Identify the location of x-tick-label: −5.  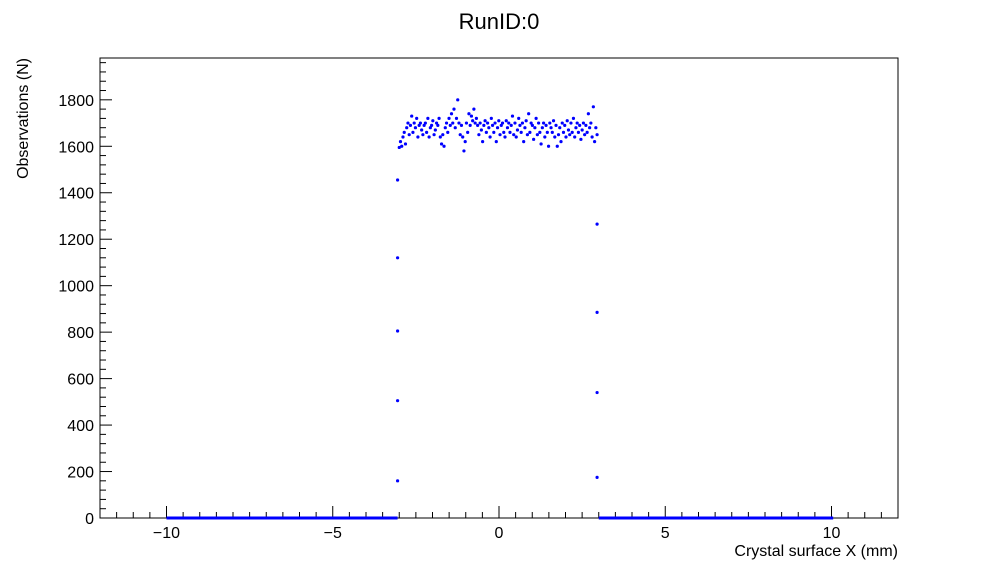
(333, 533).